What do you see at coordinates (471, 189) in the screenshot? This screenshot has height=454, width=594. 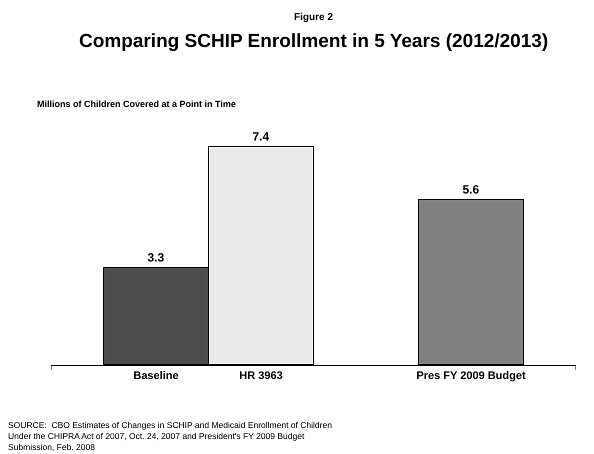 I see `data-label: 5.6` at bounding box center [471, 189].